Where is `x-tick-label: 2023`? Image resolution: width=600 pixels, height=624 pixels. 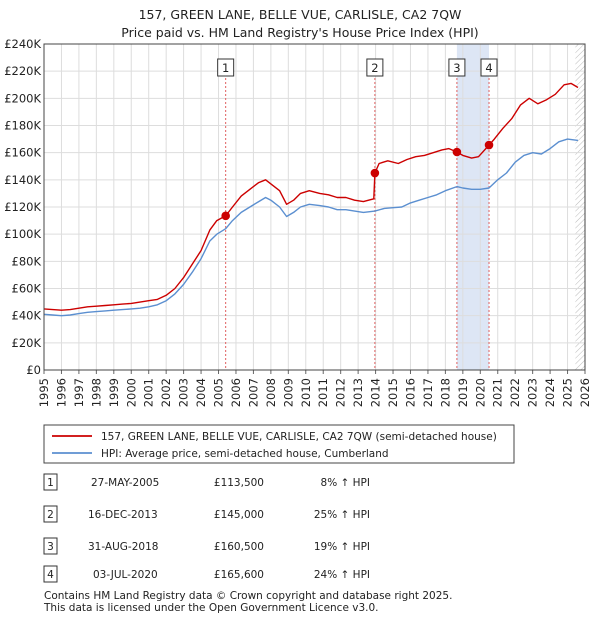 x-tick-label: 2023 is located at coordinates (533, 392).